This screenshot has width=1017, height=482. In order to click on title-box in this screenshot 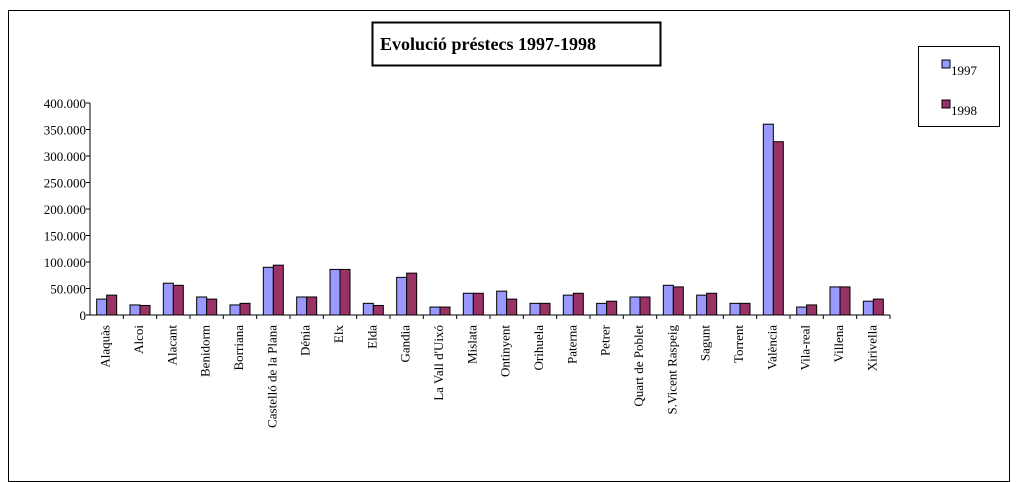, I will do `click(516, 44)`.